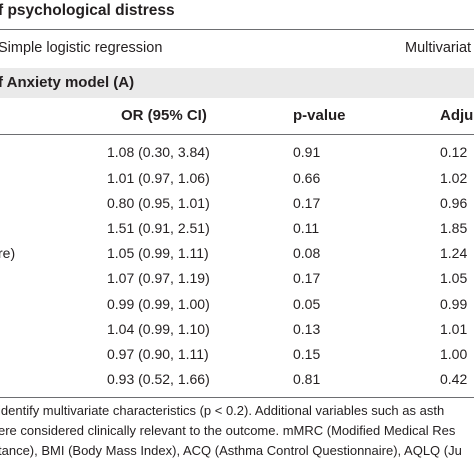 The image size is (474, 474). What do you see at coordinates (438, 48) in the screenshot?
I see `multivariate-header: Multivariat` at bounding box center [438, 48].